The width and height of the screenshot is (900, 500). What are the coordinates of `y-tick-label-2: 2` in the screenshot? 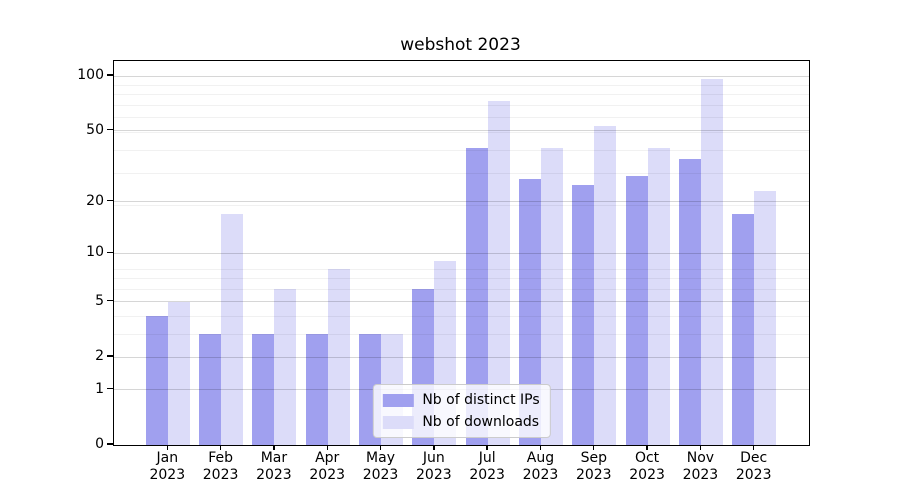 It's located at (99, 356).